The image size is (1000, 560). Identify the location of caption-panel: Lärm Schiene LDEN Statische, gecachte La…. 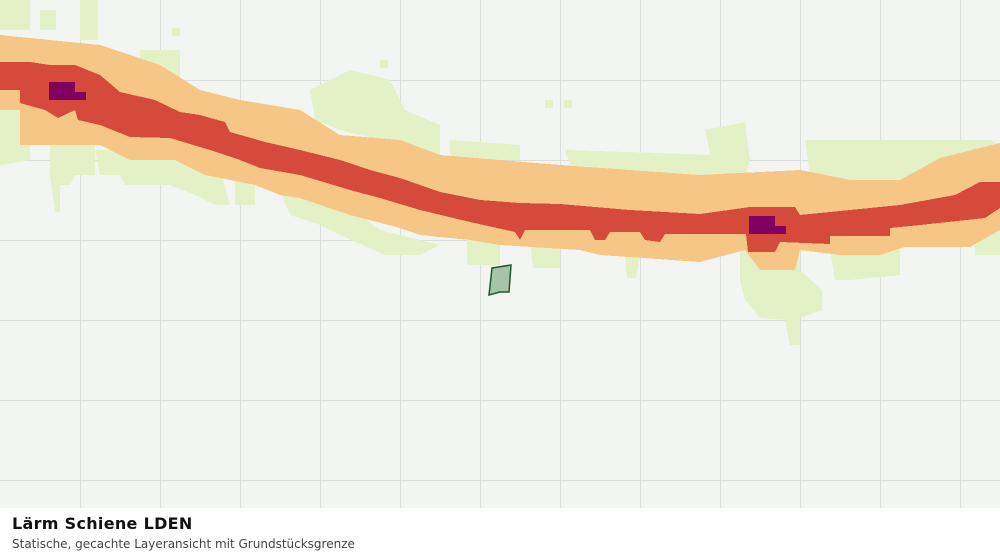
(500, 534).